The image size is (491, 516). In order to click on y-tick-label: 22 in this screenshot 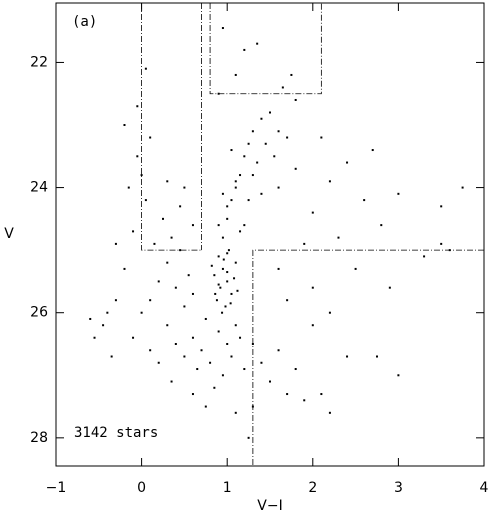, I will do `click(39, 62)`.